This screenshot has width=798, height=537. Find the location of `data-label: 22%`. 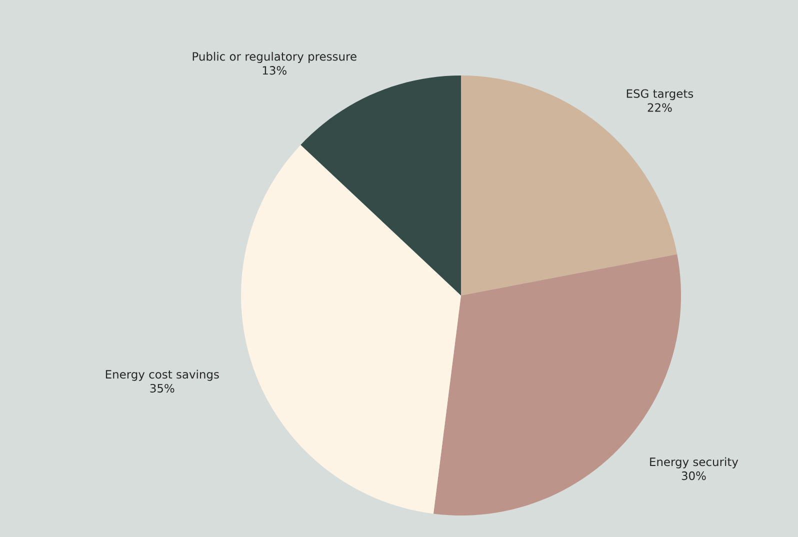

data-label: 22% is located at coordinates (660, 107).